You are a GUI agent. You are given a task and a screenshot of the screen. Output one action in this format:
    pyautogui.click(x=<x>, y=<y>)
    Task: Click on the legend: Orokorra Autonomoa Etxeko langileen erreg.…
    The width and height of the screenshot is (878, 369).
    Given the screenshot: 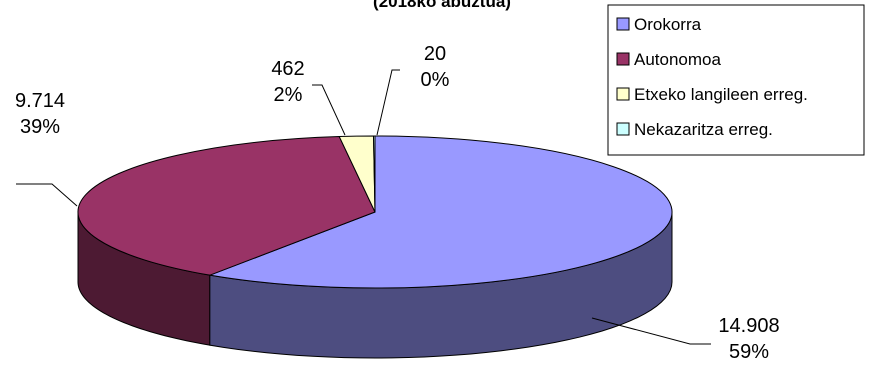 What is the action you would take?
    pyautogui.click(x=736, y=80)
    